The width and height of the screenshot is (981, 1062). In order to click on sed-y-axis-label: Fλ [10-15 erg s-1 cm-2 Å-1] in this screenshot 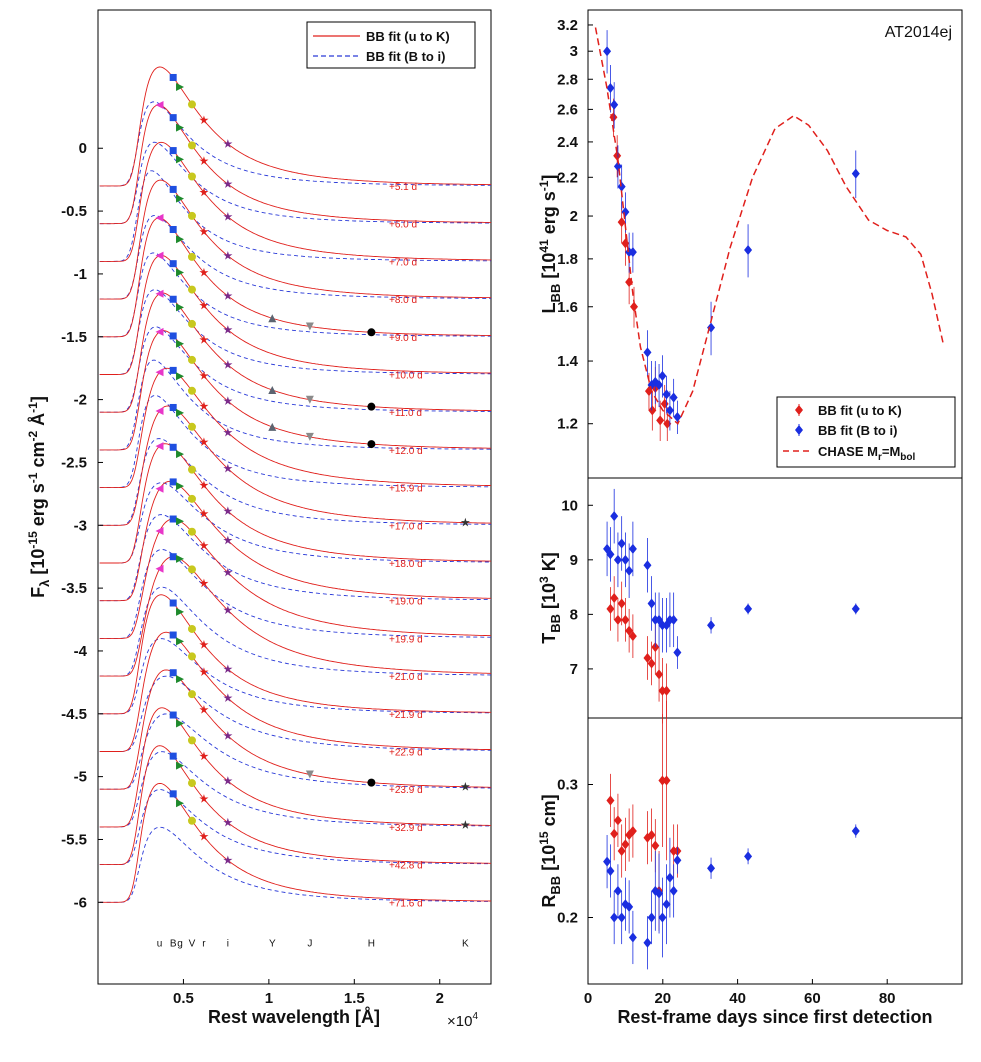, I will do `click(39, 497)`.